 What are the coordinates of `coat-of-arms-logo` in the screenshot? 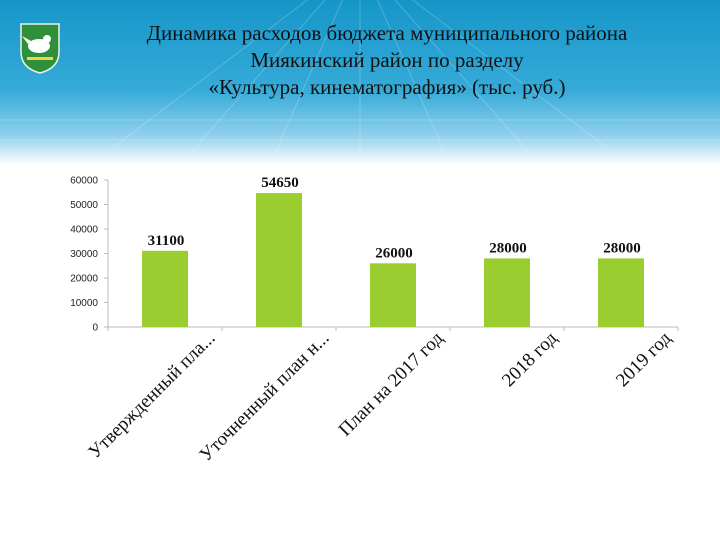 It's located at (40, 48).